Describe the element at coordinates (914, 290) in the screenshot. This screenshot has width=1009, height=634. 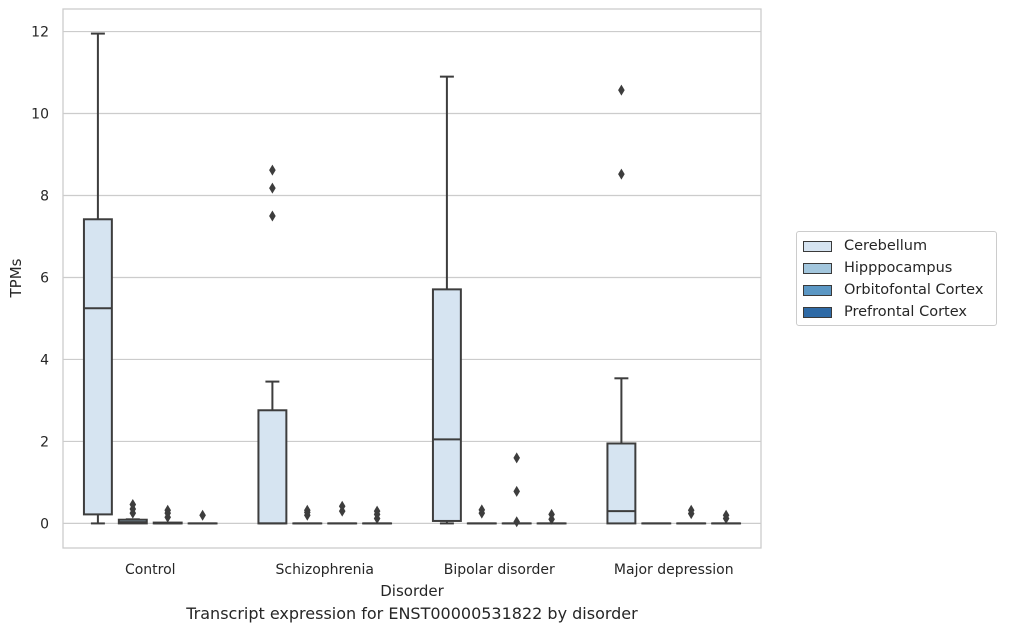
I see `legend-label-orbitofrontal: Orbitofontal Cortex` at that location.